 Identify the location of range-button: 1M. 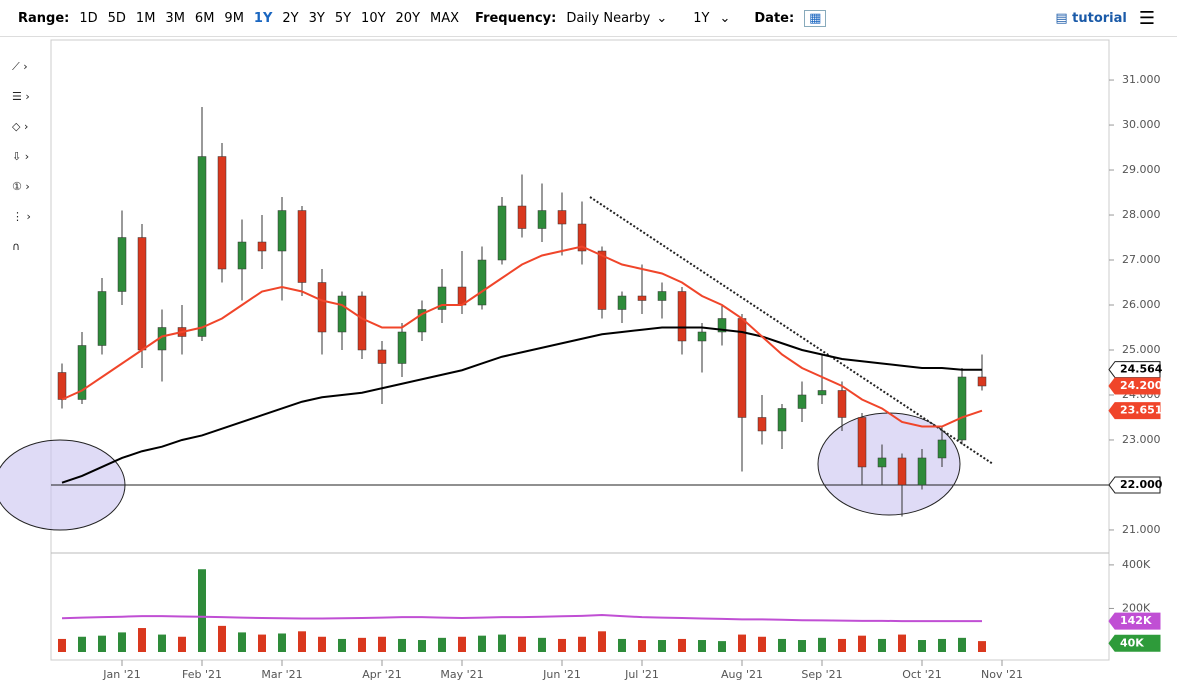
(145, 18).